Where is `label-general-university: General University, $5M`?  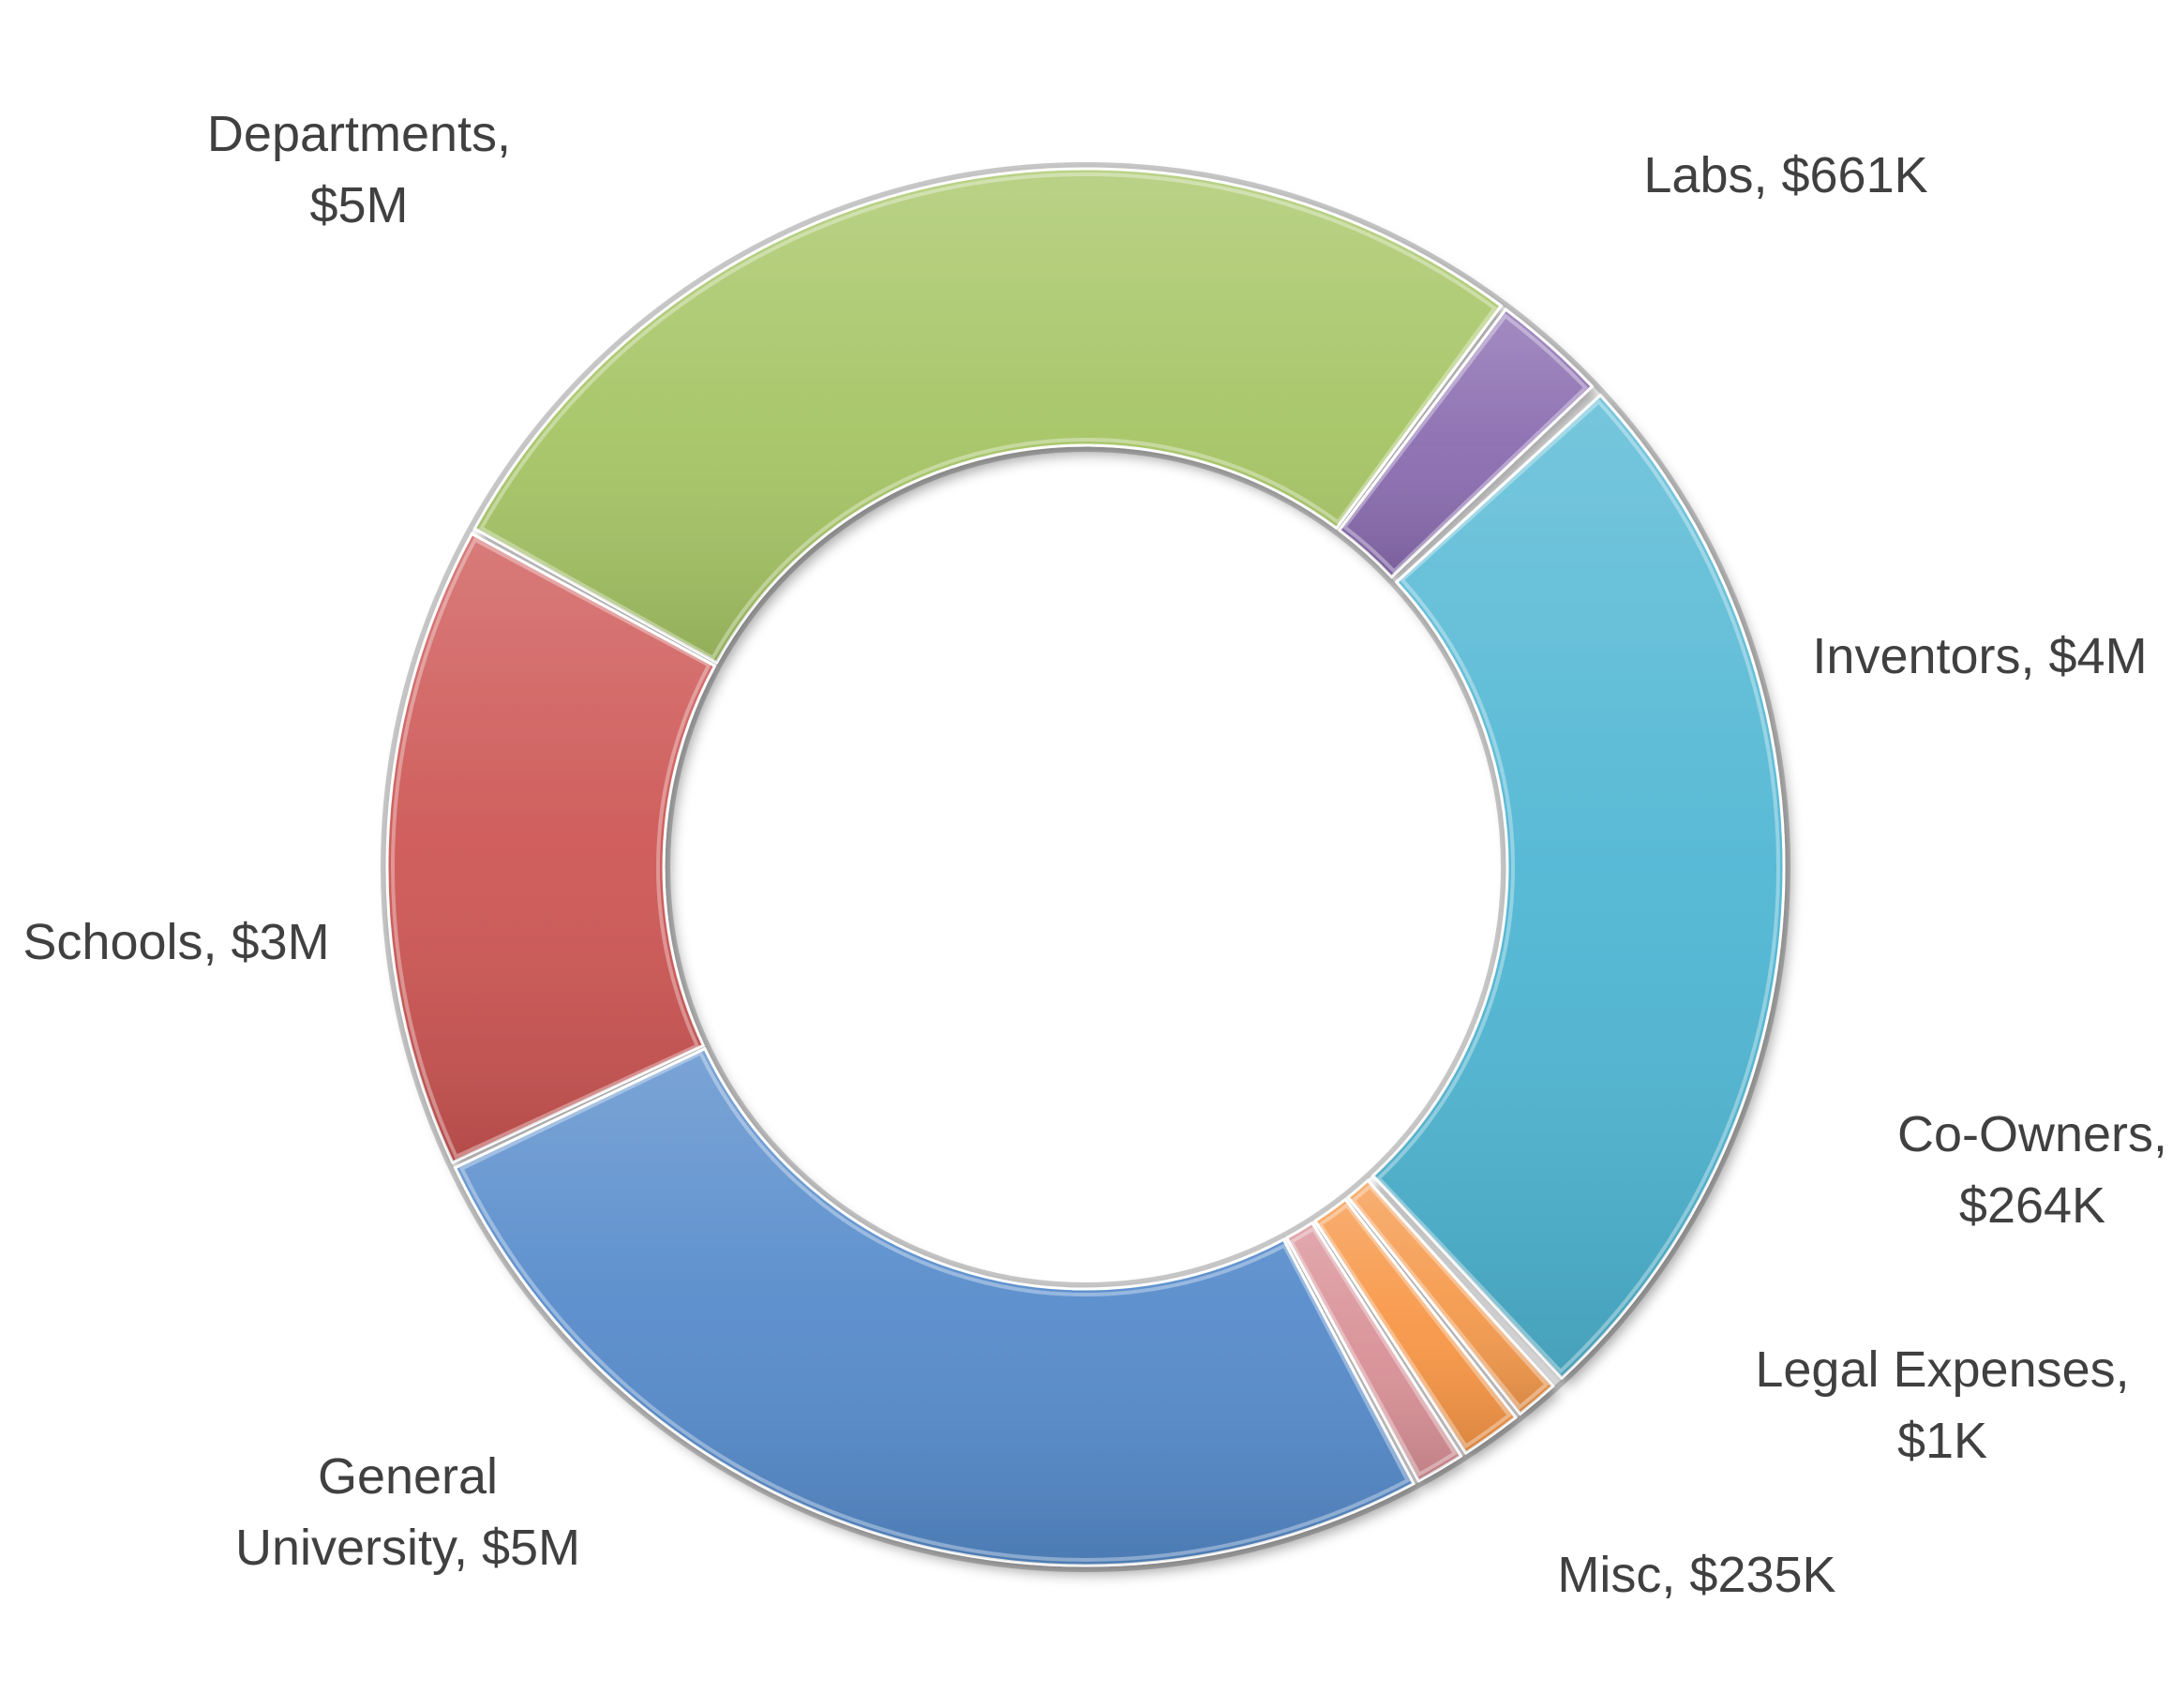
label-general-university: General University, $5M is located at coordinates (407, 1512).